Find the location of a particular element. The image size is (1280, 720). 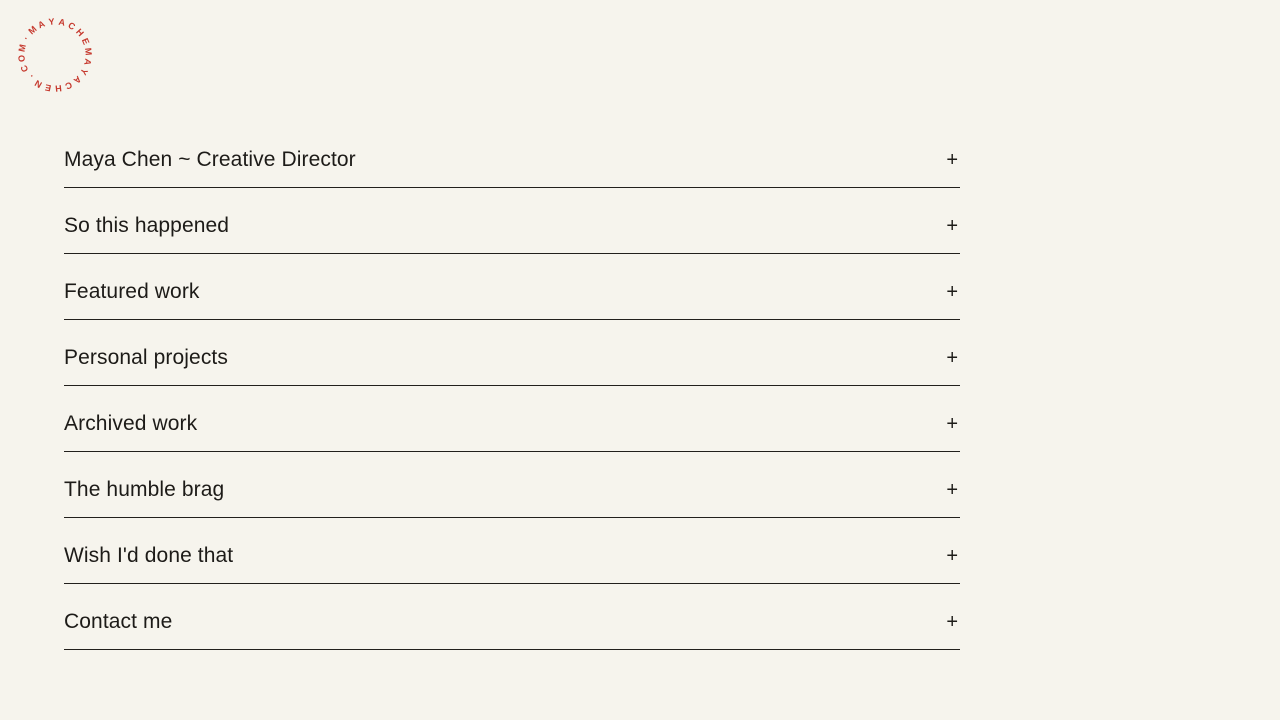

accordion-item-label: So this happened is located at coordinates (147, 225).